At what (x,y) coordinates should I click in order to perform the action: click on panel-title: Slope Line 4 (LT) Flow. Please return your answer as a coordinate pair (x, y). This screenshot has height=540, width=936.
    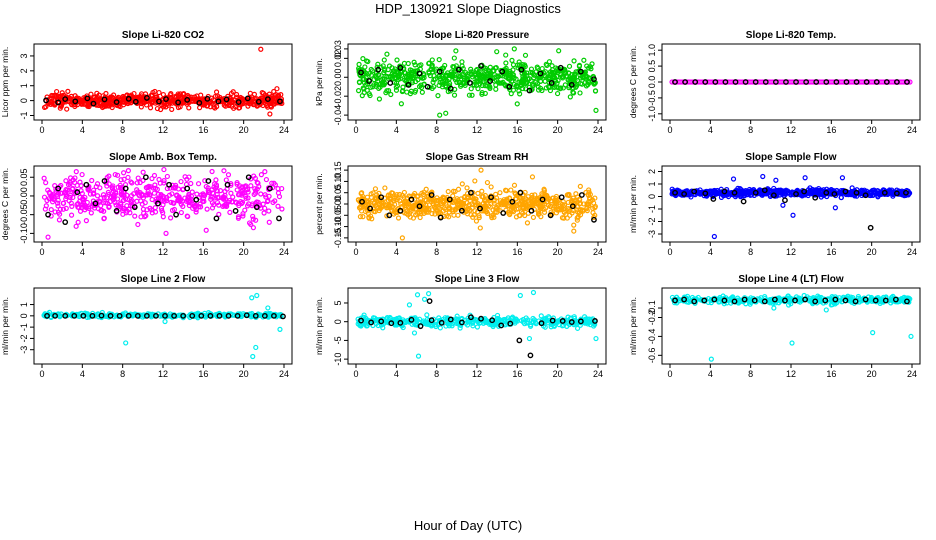
    Looking at the image, I should click on (791, 279).